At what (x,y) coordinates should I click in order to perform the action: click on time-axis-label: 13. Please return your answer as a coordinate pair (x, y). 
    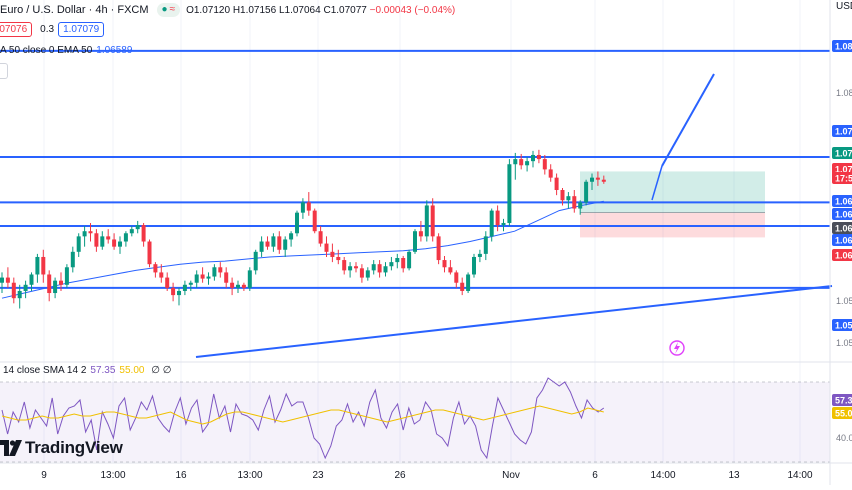
    Looking at the image, I should click on (734, 475).